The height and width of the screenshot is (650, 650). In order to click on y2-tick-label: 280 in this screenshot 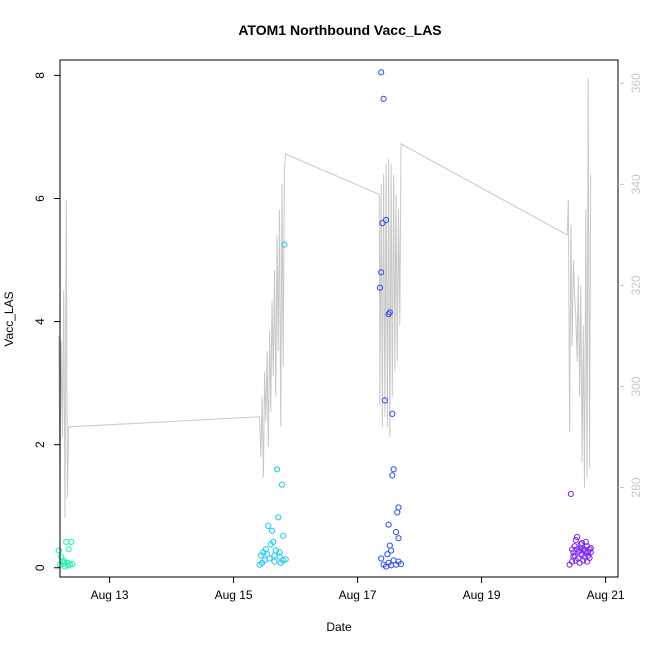, I will do `click(636, 487)`.